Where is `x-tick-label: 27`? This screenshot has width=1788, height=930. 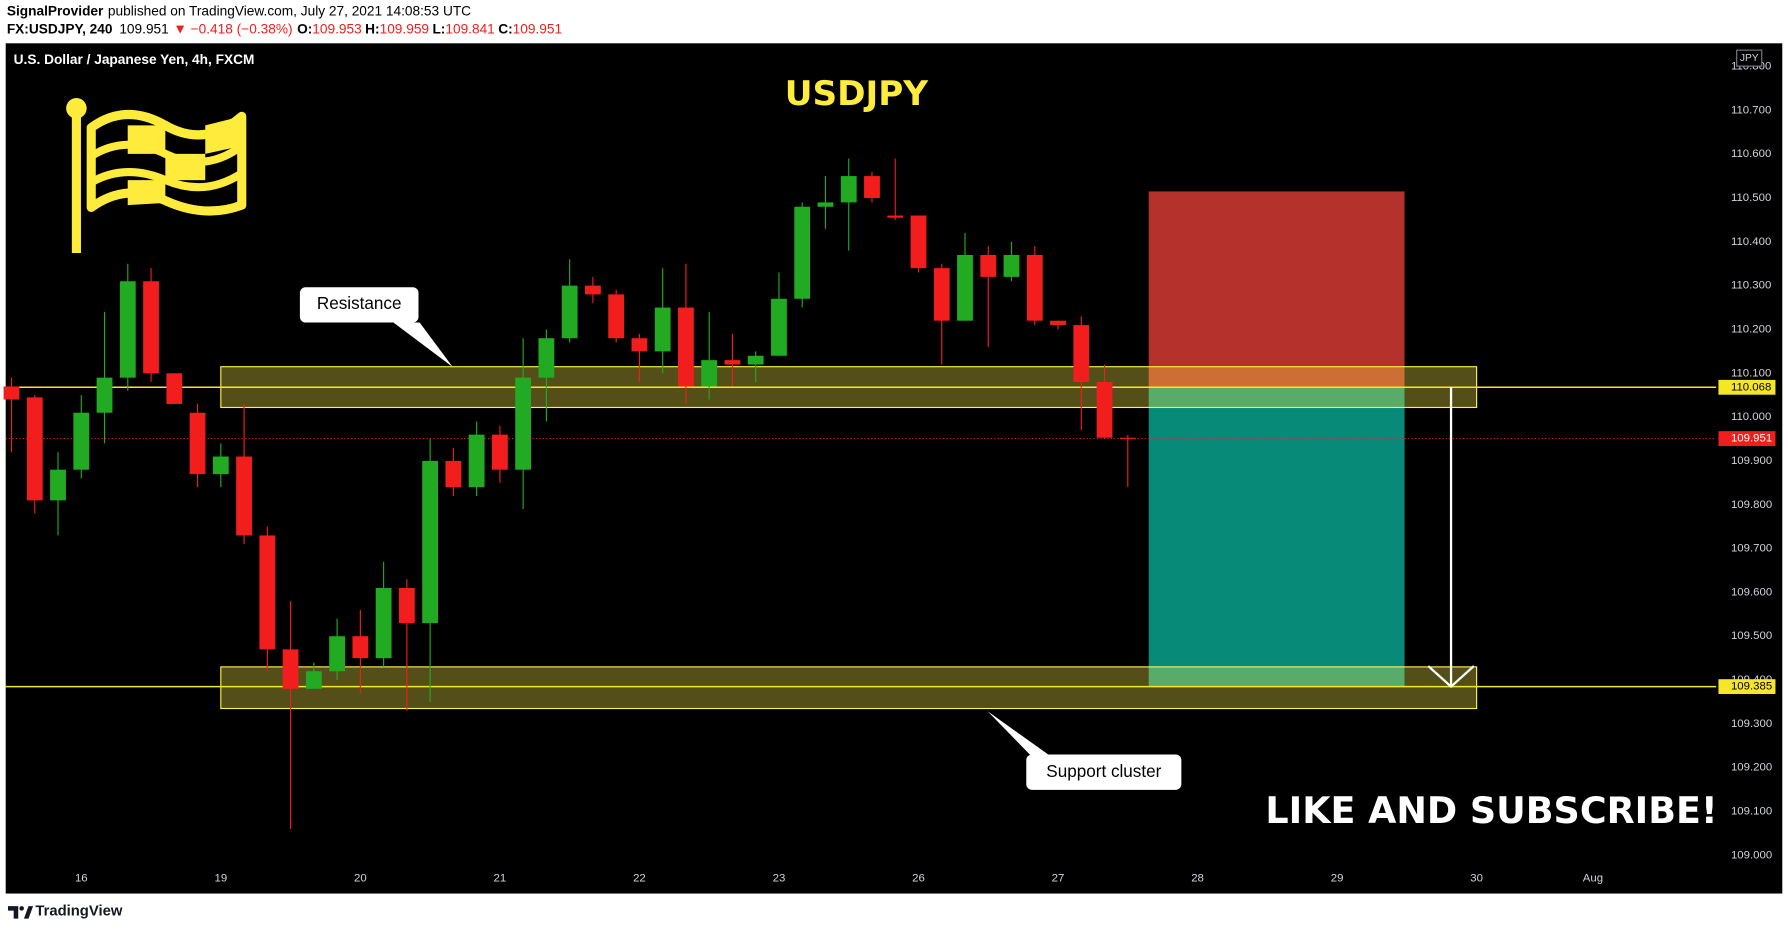 x-tick-label: 27 is located at coordinates (1058, 879).